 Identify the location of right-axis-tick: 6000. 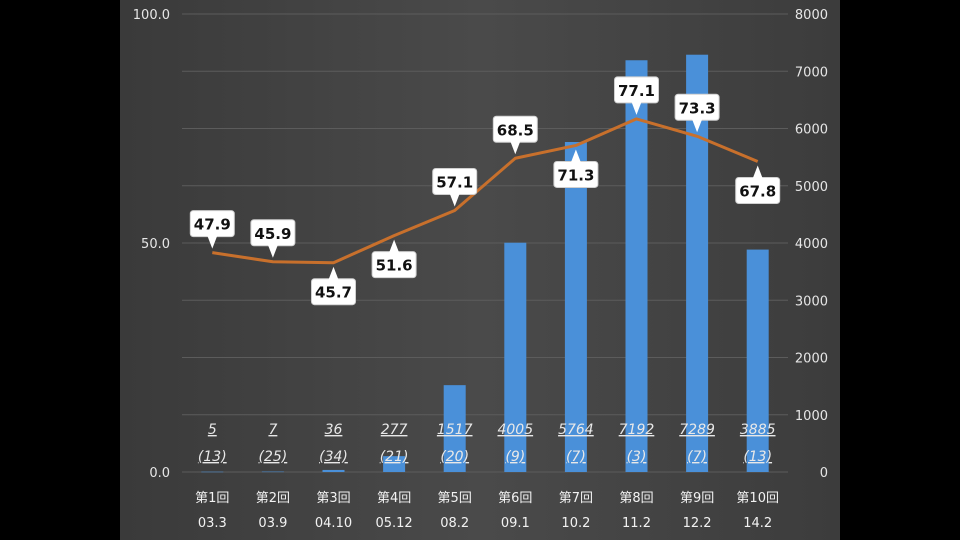
(811, 130).